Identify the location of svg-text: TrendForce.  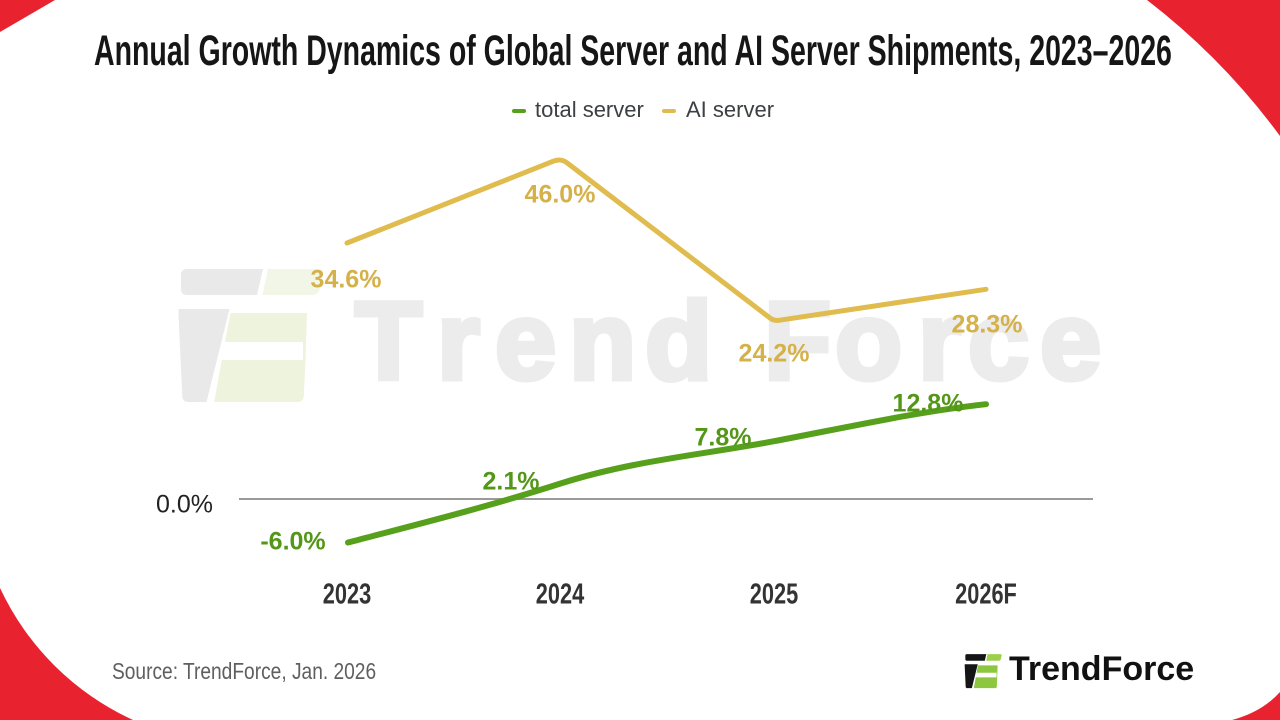
(728, 341).